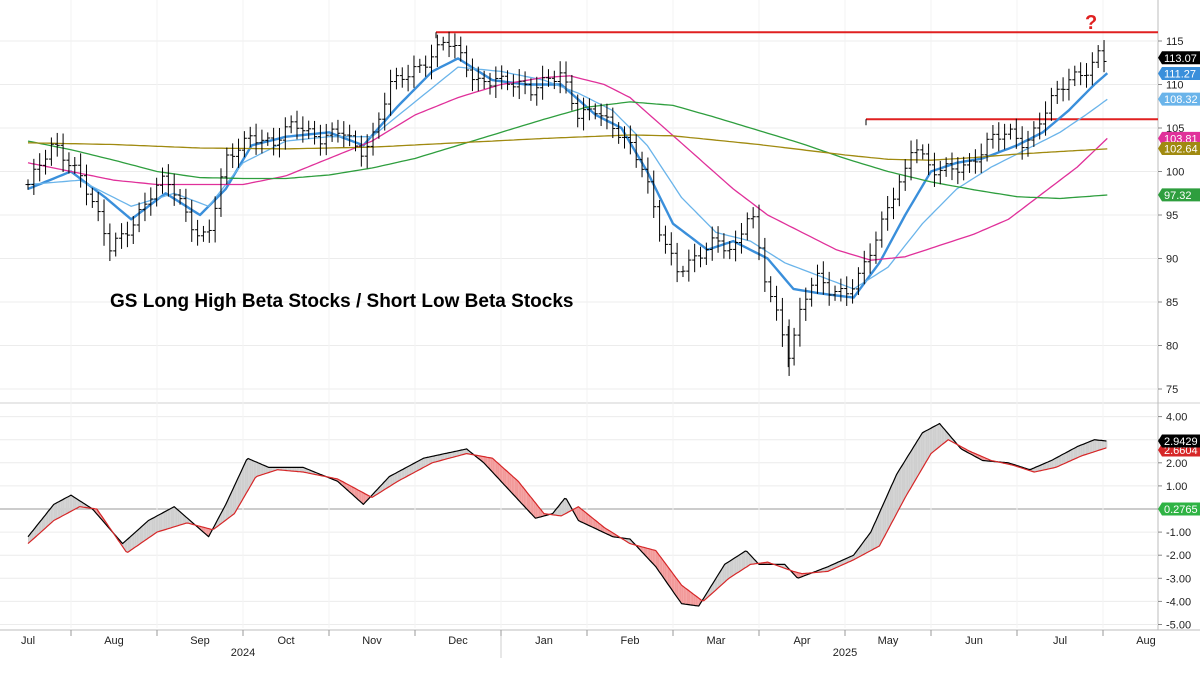 The width and height of the screenshot is (1200, 675). I want to click on y-tick-label: 4.00, so click(1176, 418).